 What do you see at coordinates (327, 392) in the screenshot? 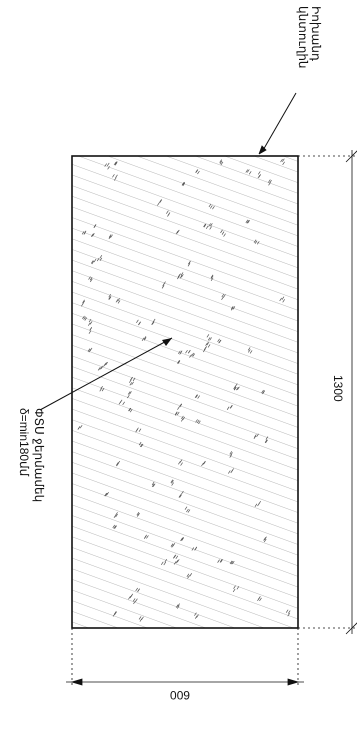
I see `dimension-length` at bounding box center [327, 392].